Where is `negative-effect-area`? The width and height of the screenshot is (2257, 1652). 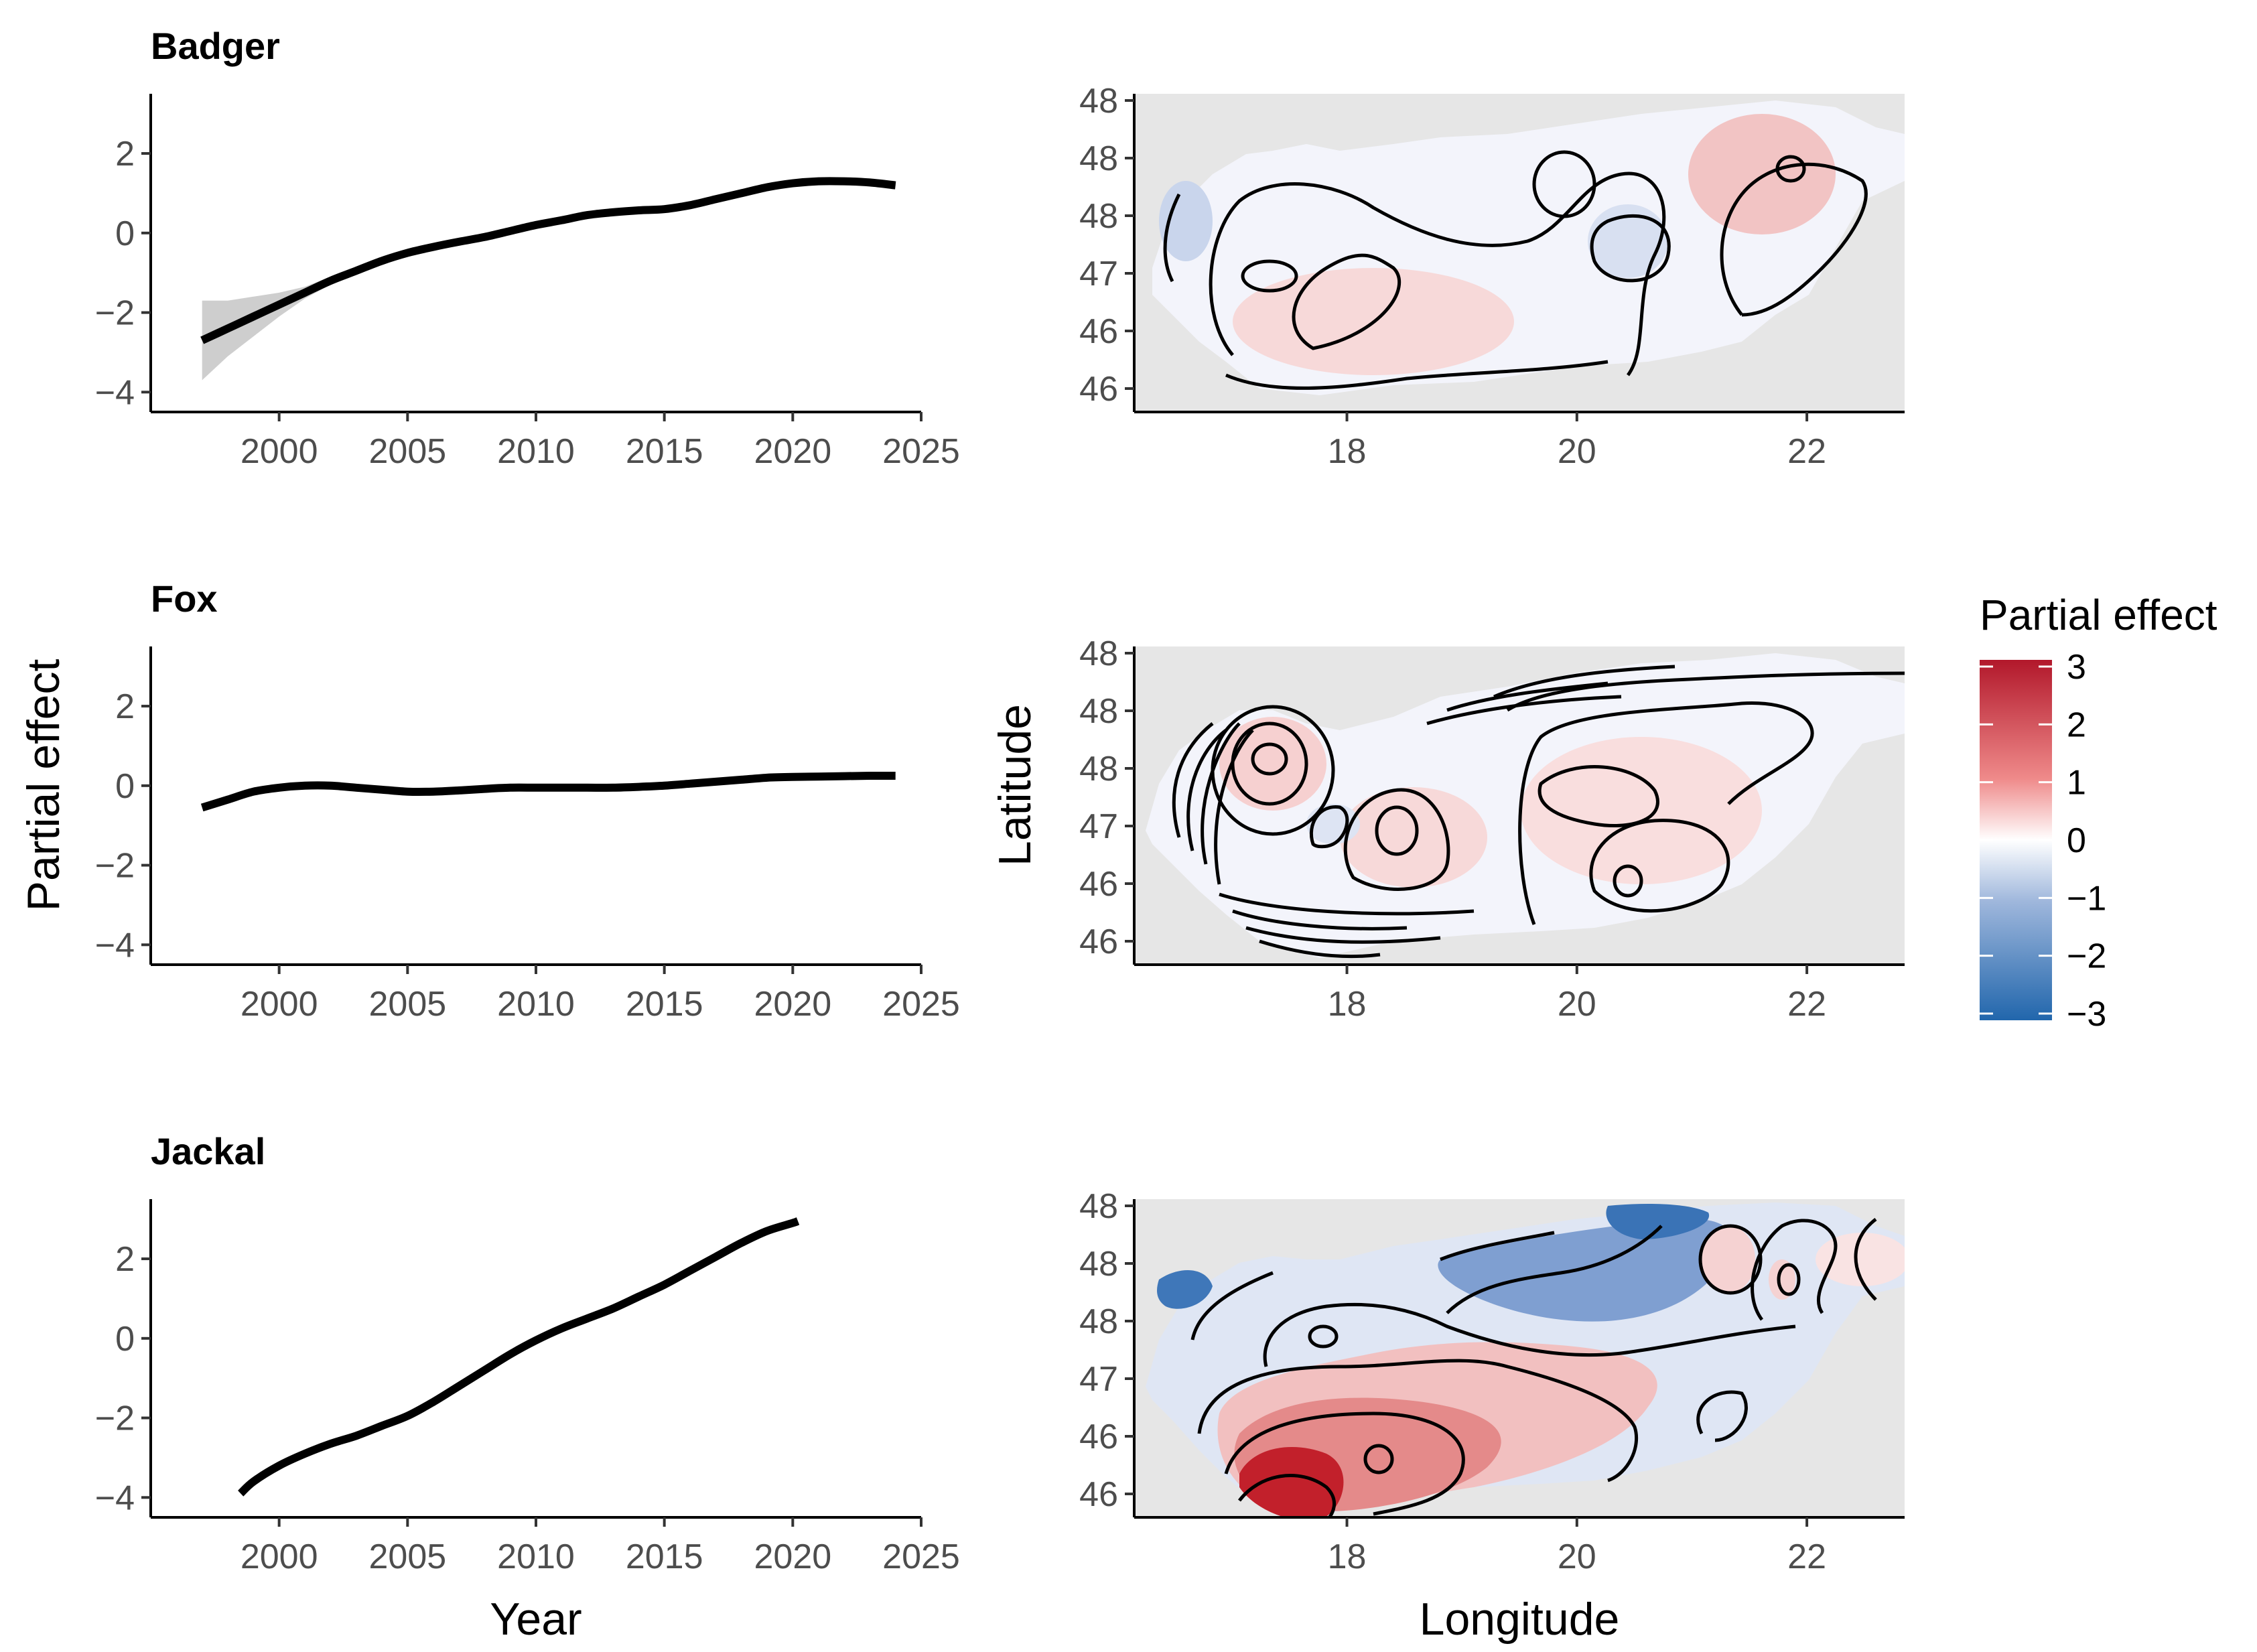
negative-effect-area is located at coordinates (1186, 221).